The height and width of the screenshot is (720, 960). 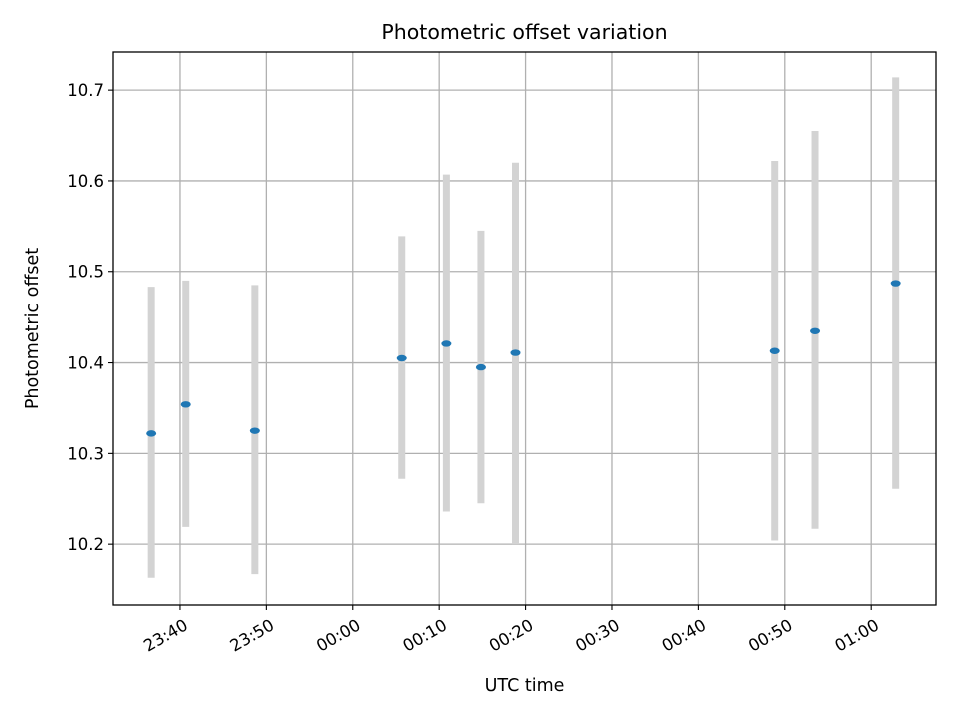 What do you see at coordinates (85, 363) in the screenshot?
I see `y-tick-label: 10.4` at bounding box center [85, 363].